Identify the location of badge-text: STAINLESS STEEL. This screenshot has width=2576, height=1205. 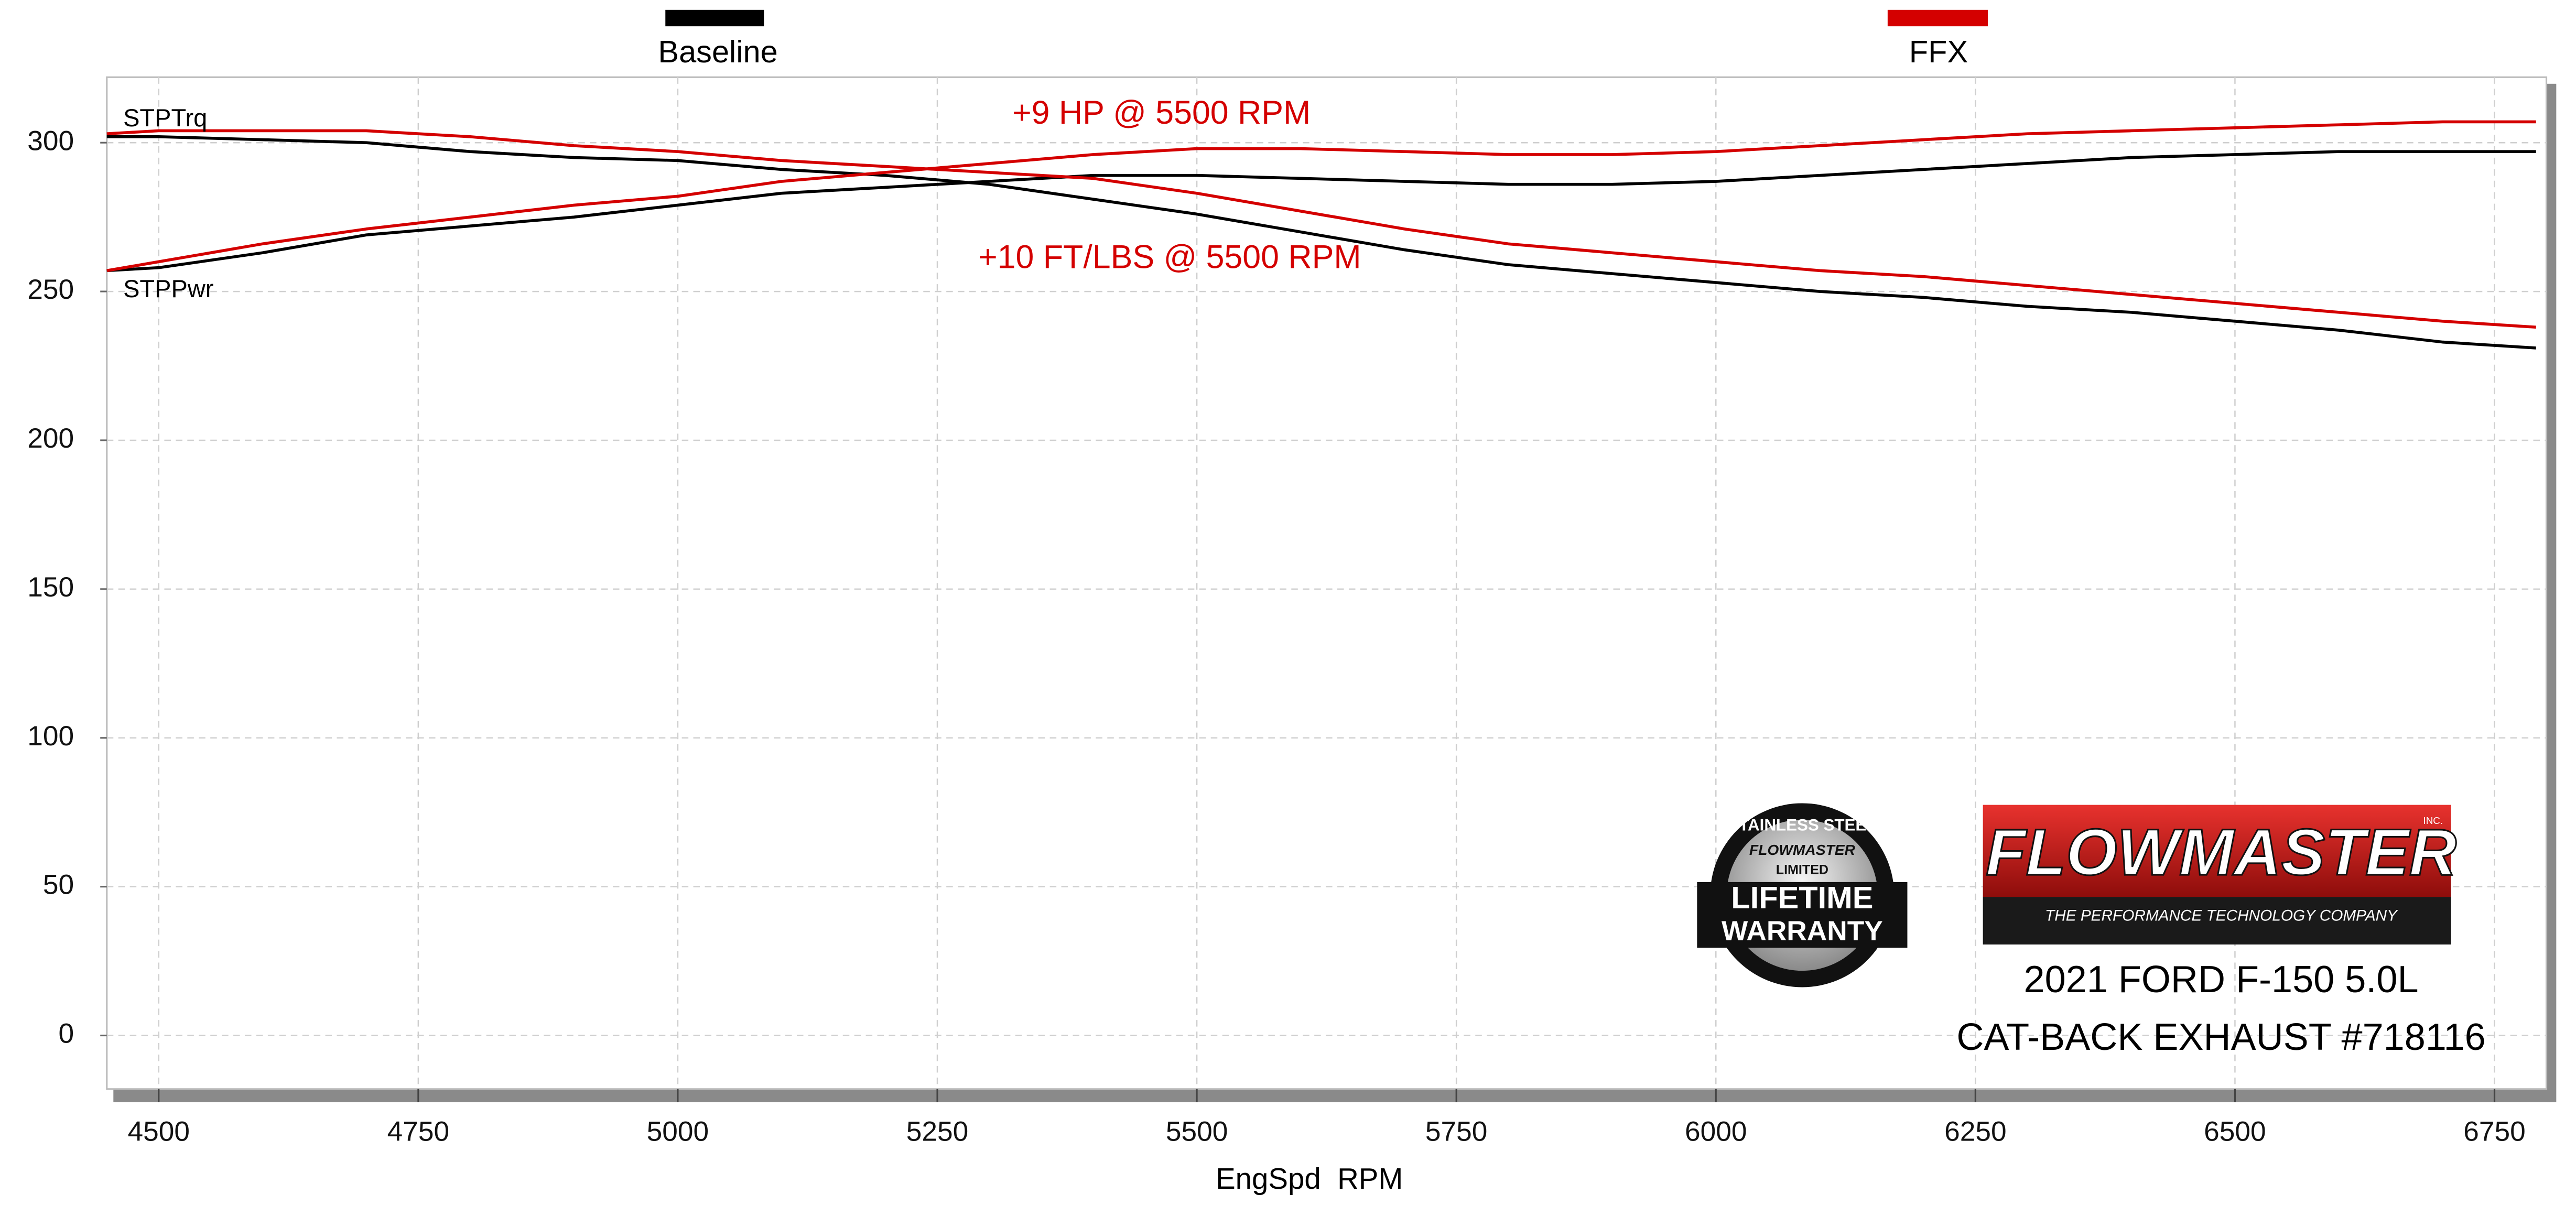
(1802, 825).